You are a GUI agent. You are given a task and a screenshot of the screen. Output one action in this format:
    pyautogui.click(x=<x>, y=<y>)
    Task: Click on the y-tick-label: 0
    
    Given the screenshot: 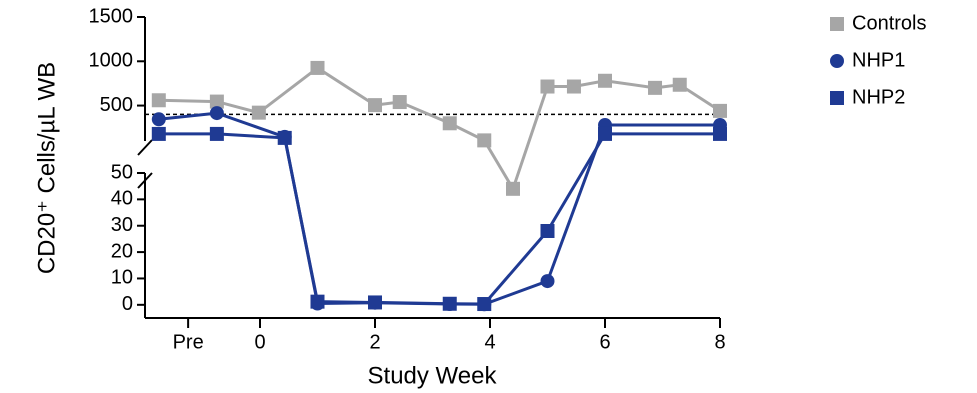 What is the action you would take?
    pyautogui.click(x=127, y=304)
    